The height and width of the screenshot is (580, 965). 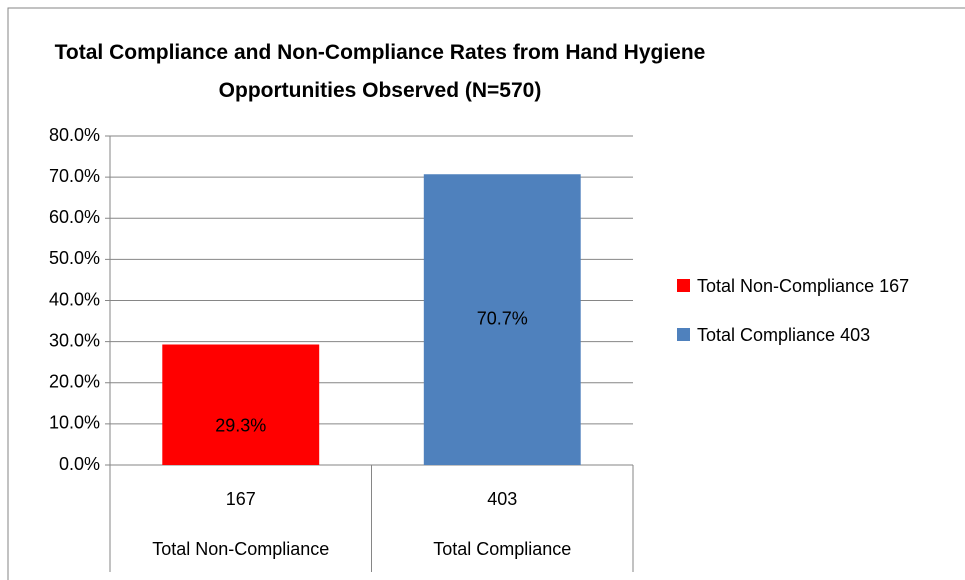 I want to click on y-tick-label: 80.0%, so click(x=74, y=135).